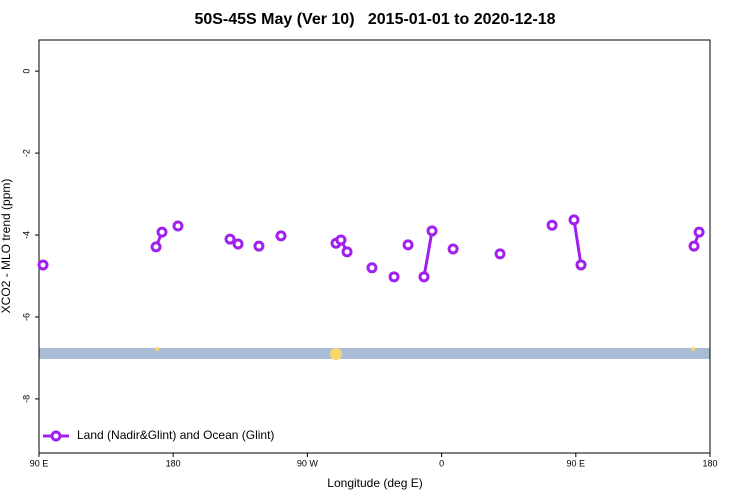 Image resolution: width=750 pixels, height=500 pixels. Describe the element at coordinates (26, 399) in the screenshot. I see `y-tick-label: -8` at that location.